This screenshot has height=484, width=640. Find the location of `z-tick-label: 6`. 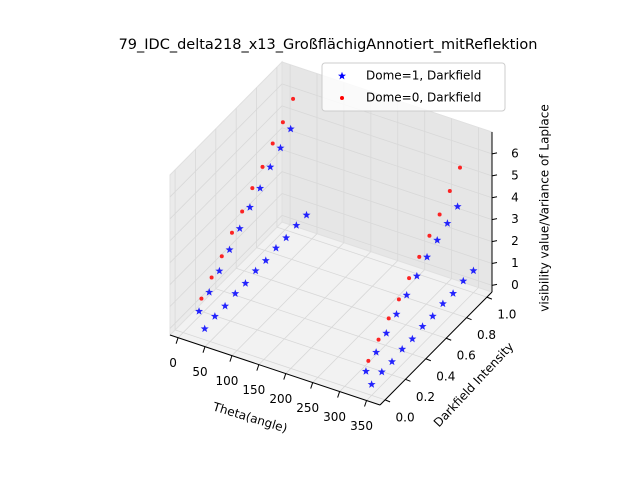

z-tick-label: 6 is located at coordinates (515, 153).